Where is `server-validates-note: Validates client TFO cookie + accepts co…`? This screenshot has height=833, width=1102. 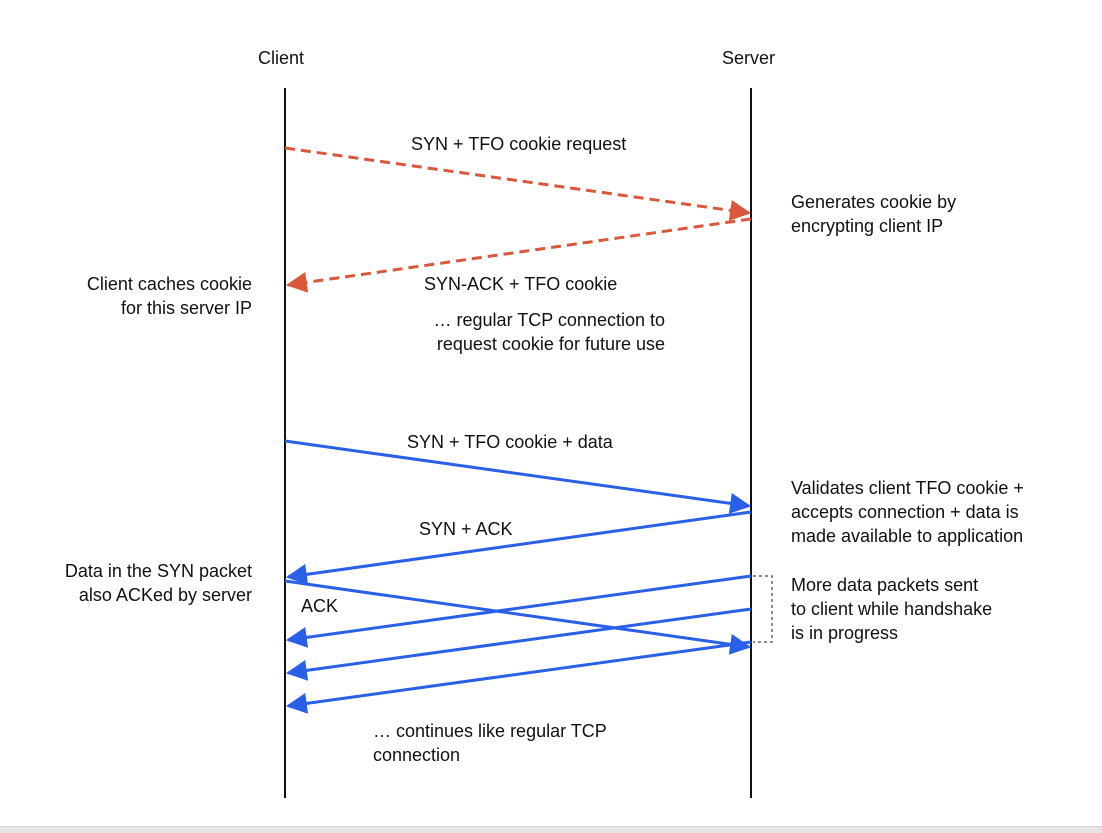 server-validates-note: Validates client TFO cookie + accepts co… is located at coordinates (907, 512).